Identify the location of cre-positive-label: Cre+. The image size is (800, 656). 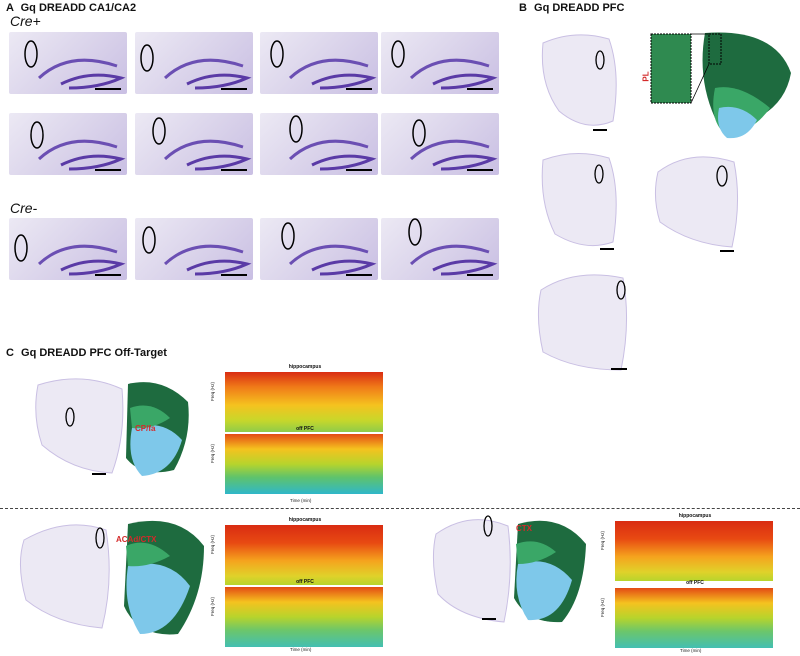
(25, 21).